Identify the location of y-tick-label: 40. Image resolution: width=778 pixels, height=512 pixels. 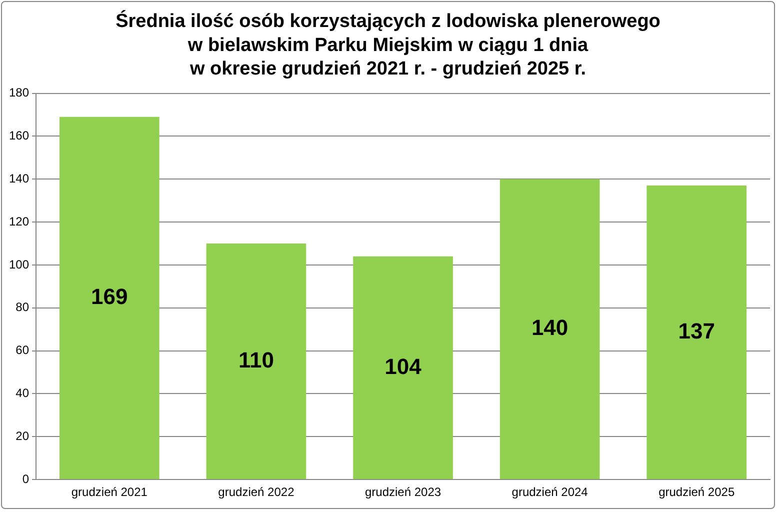
(23, 393).